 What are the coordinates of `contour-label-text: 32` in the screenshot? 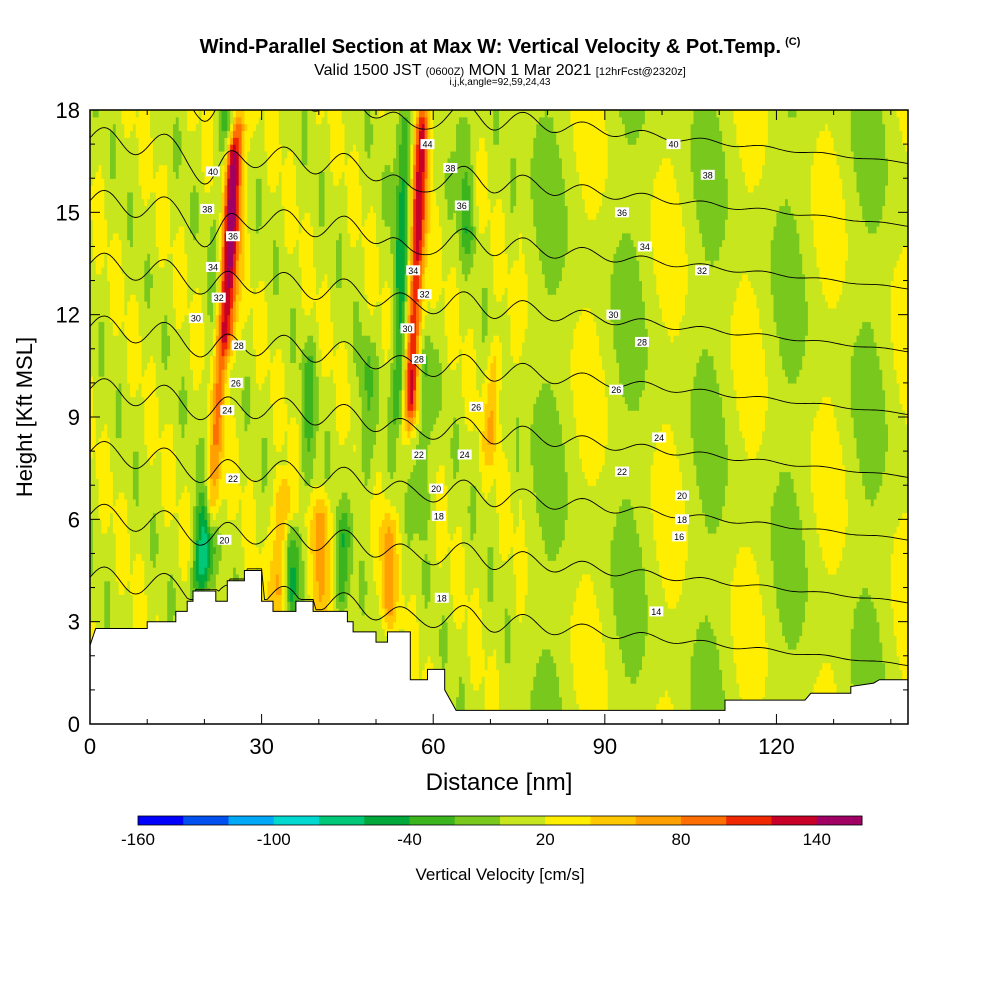 It's located at (219, 298).